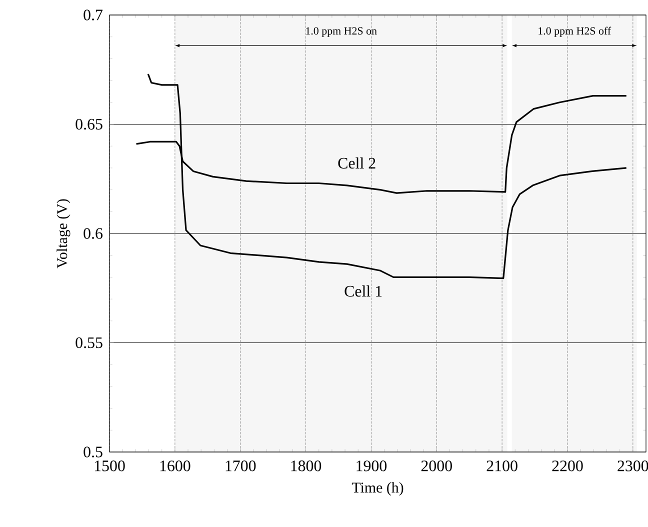 The height and width of the screenshot is (527, 648). What do you see at coordinates (175, 466) in the screenshot?
I see `x-tick-label: 1600` at bounding box center [175, 466].